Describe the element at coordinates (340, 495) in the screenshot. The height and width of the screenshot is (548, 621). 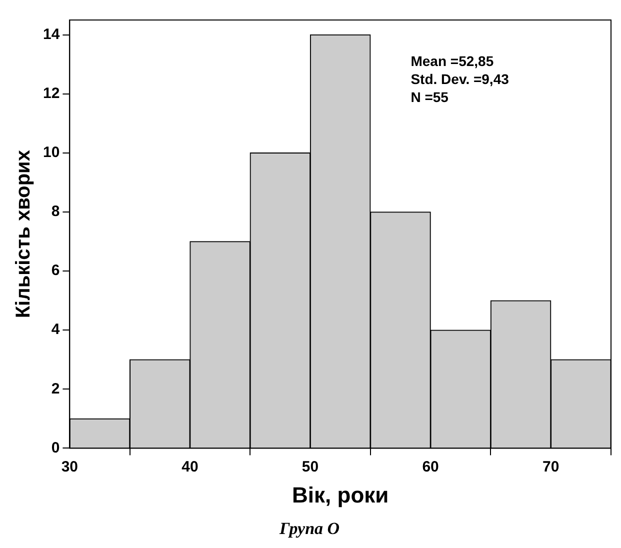
I see `x-axis-title: Вік, роки` at that location.